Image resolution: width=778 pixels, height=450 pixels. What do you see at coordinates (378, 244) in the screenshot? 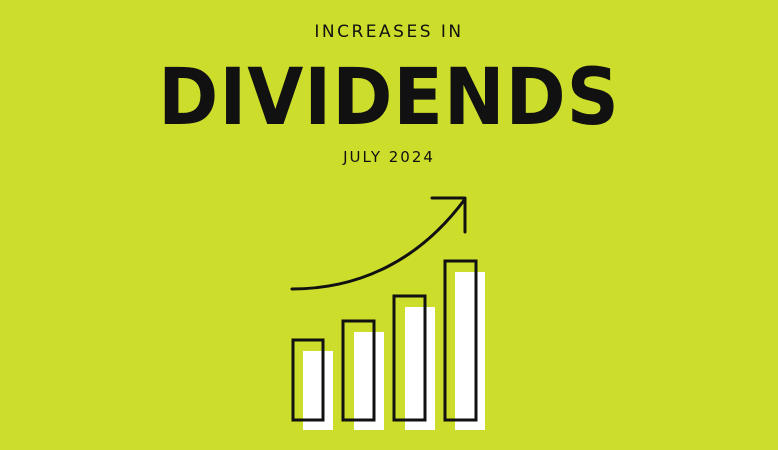
I see `arrow-curve` at bounding box center [378, 244].